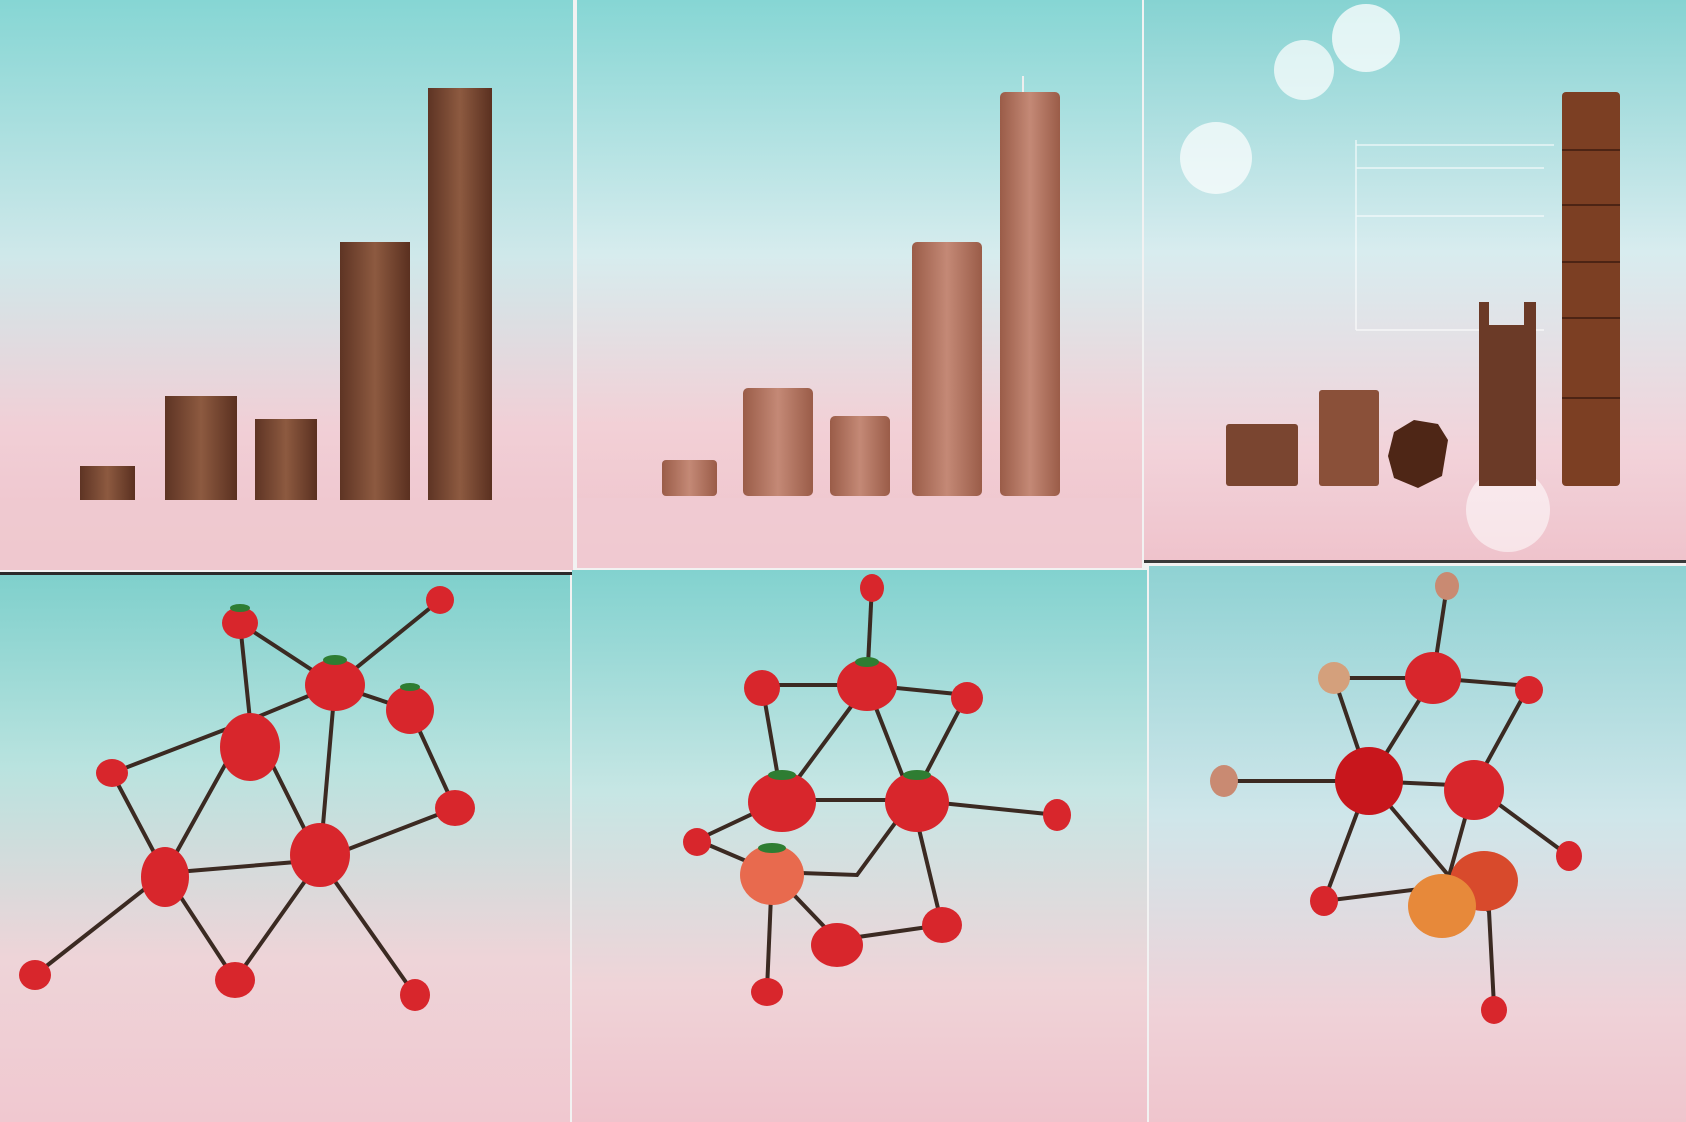 The height and width of the screenshot is (1122, 1686). I want to click on apples, so click(1396, 798).